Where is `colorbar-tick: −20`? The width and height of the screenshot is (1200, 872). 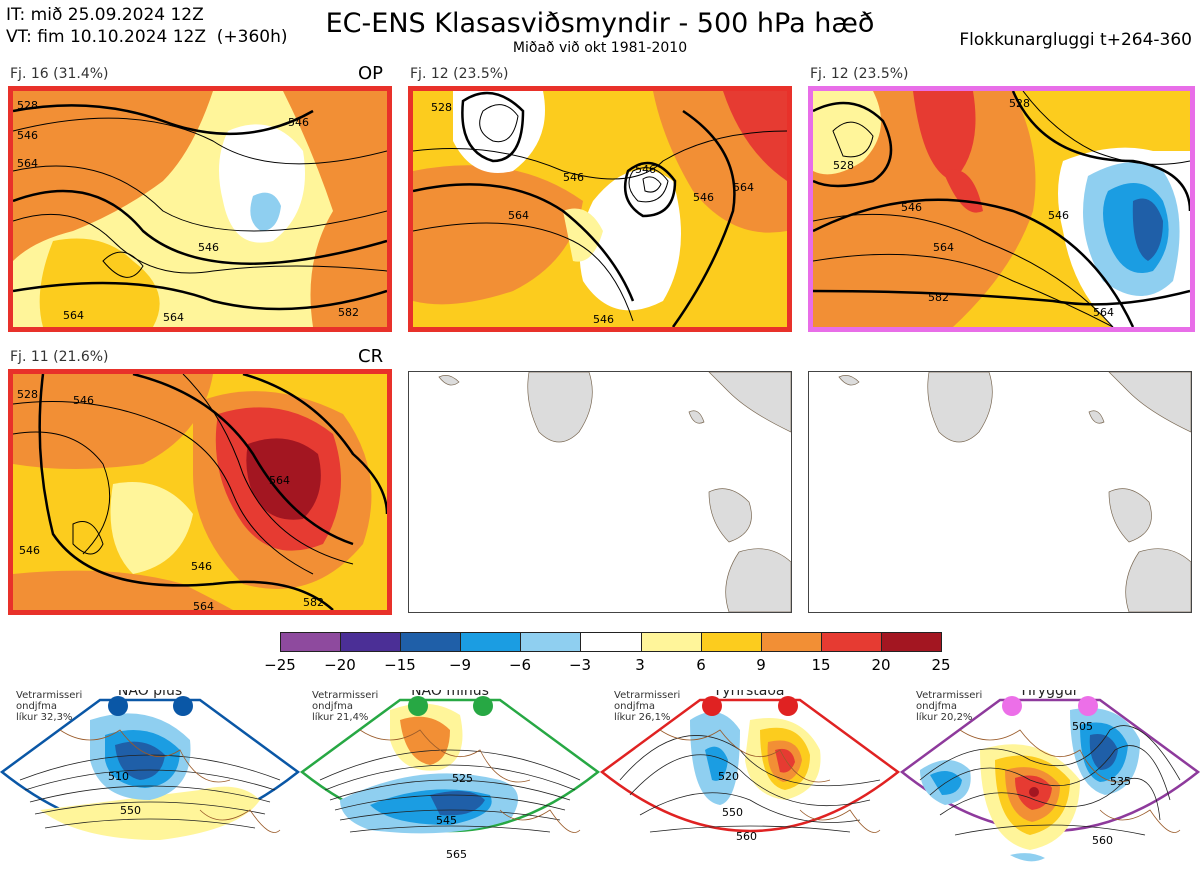 colorbar-tick: −20 is located at coordinates (340, 665).